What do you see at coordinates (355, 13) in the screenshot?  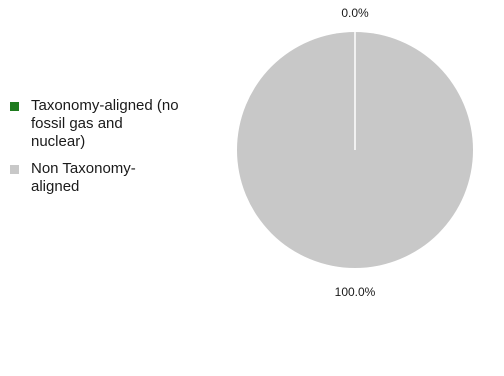 I see `data-label-taxonomy-aligned: 0.0%` at bounding box center [355, 13].